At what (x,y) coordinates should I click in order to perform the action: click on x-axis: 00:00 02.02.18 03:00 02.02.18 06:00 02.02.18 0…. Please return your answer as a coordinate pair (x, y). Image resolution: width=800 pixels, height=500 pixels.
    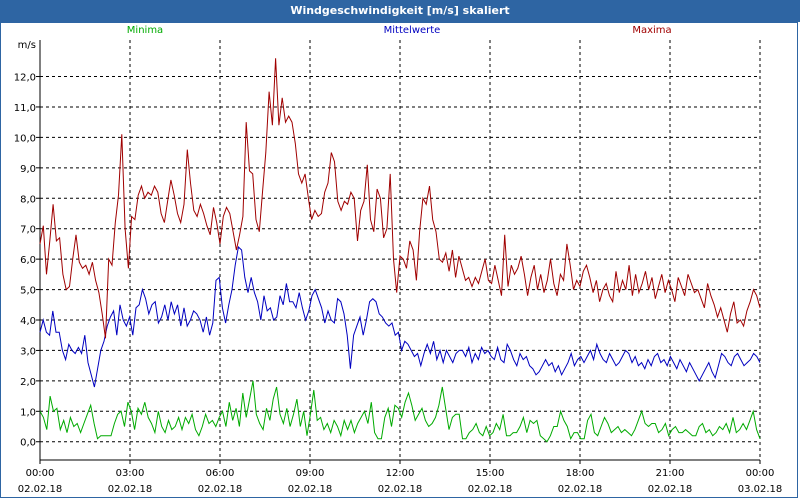
    Looking at the image, I should click on (400, 477).